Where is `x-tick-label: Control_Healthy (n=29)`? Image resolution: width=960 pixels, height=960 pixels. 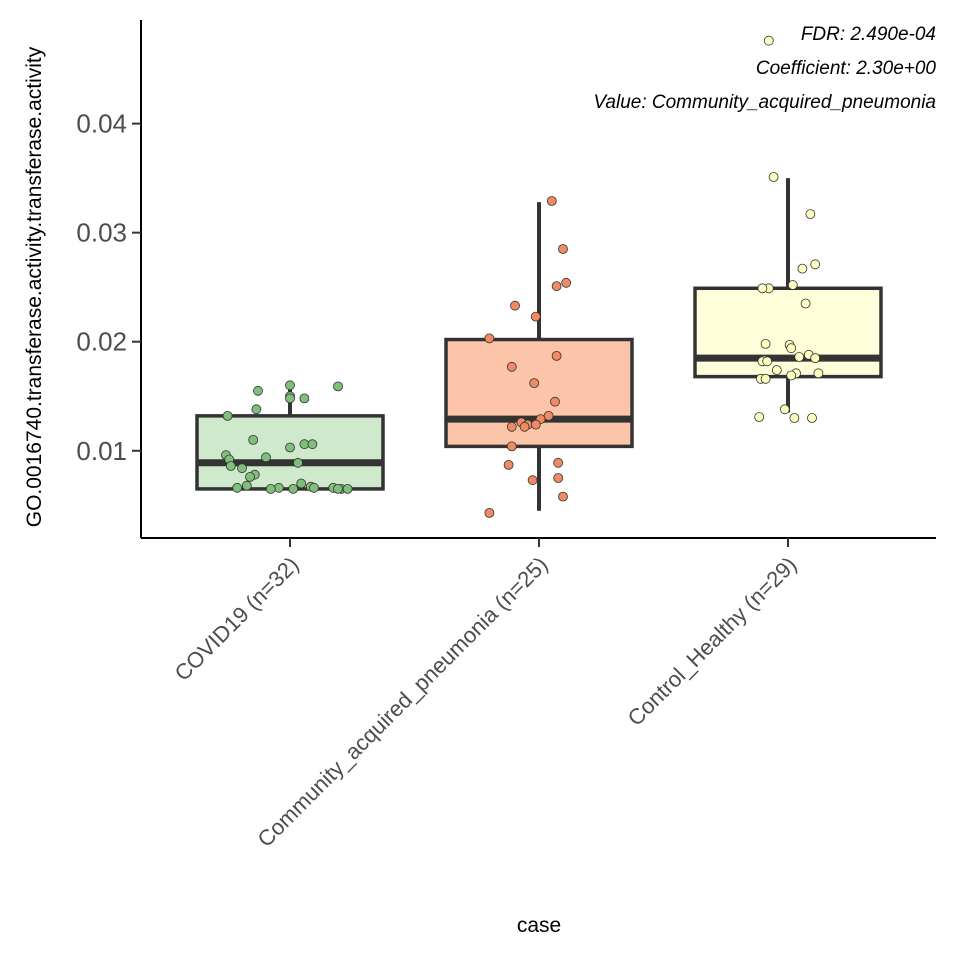 x-tick-label: Control_Healthy (n=29) is located at coordinates (712, 641).